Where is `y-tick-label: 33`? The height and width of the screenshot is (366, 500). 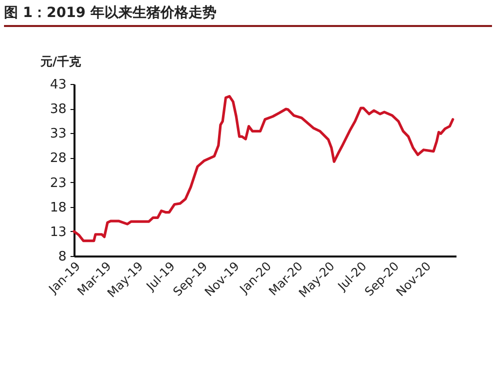
y-tick-label: 33 is located at coordinates (58, 134).